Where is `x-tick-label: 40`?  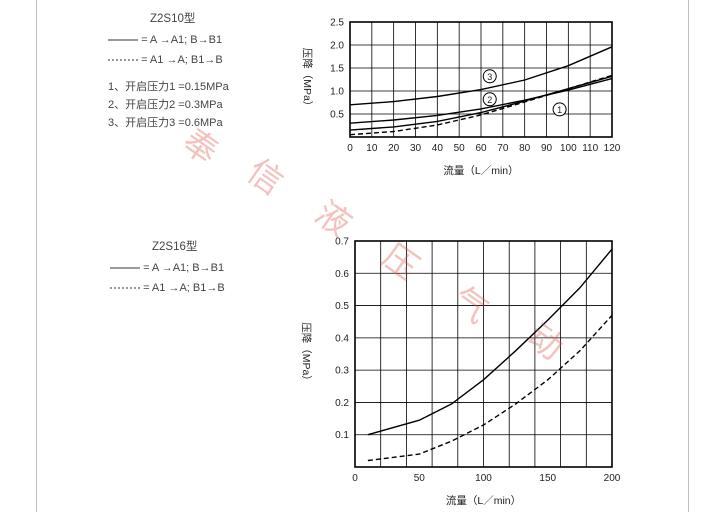
x-tick-label: 40 is located at coordinates (438, 148).